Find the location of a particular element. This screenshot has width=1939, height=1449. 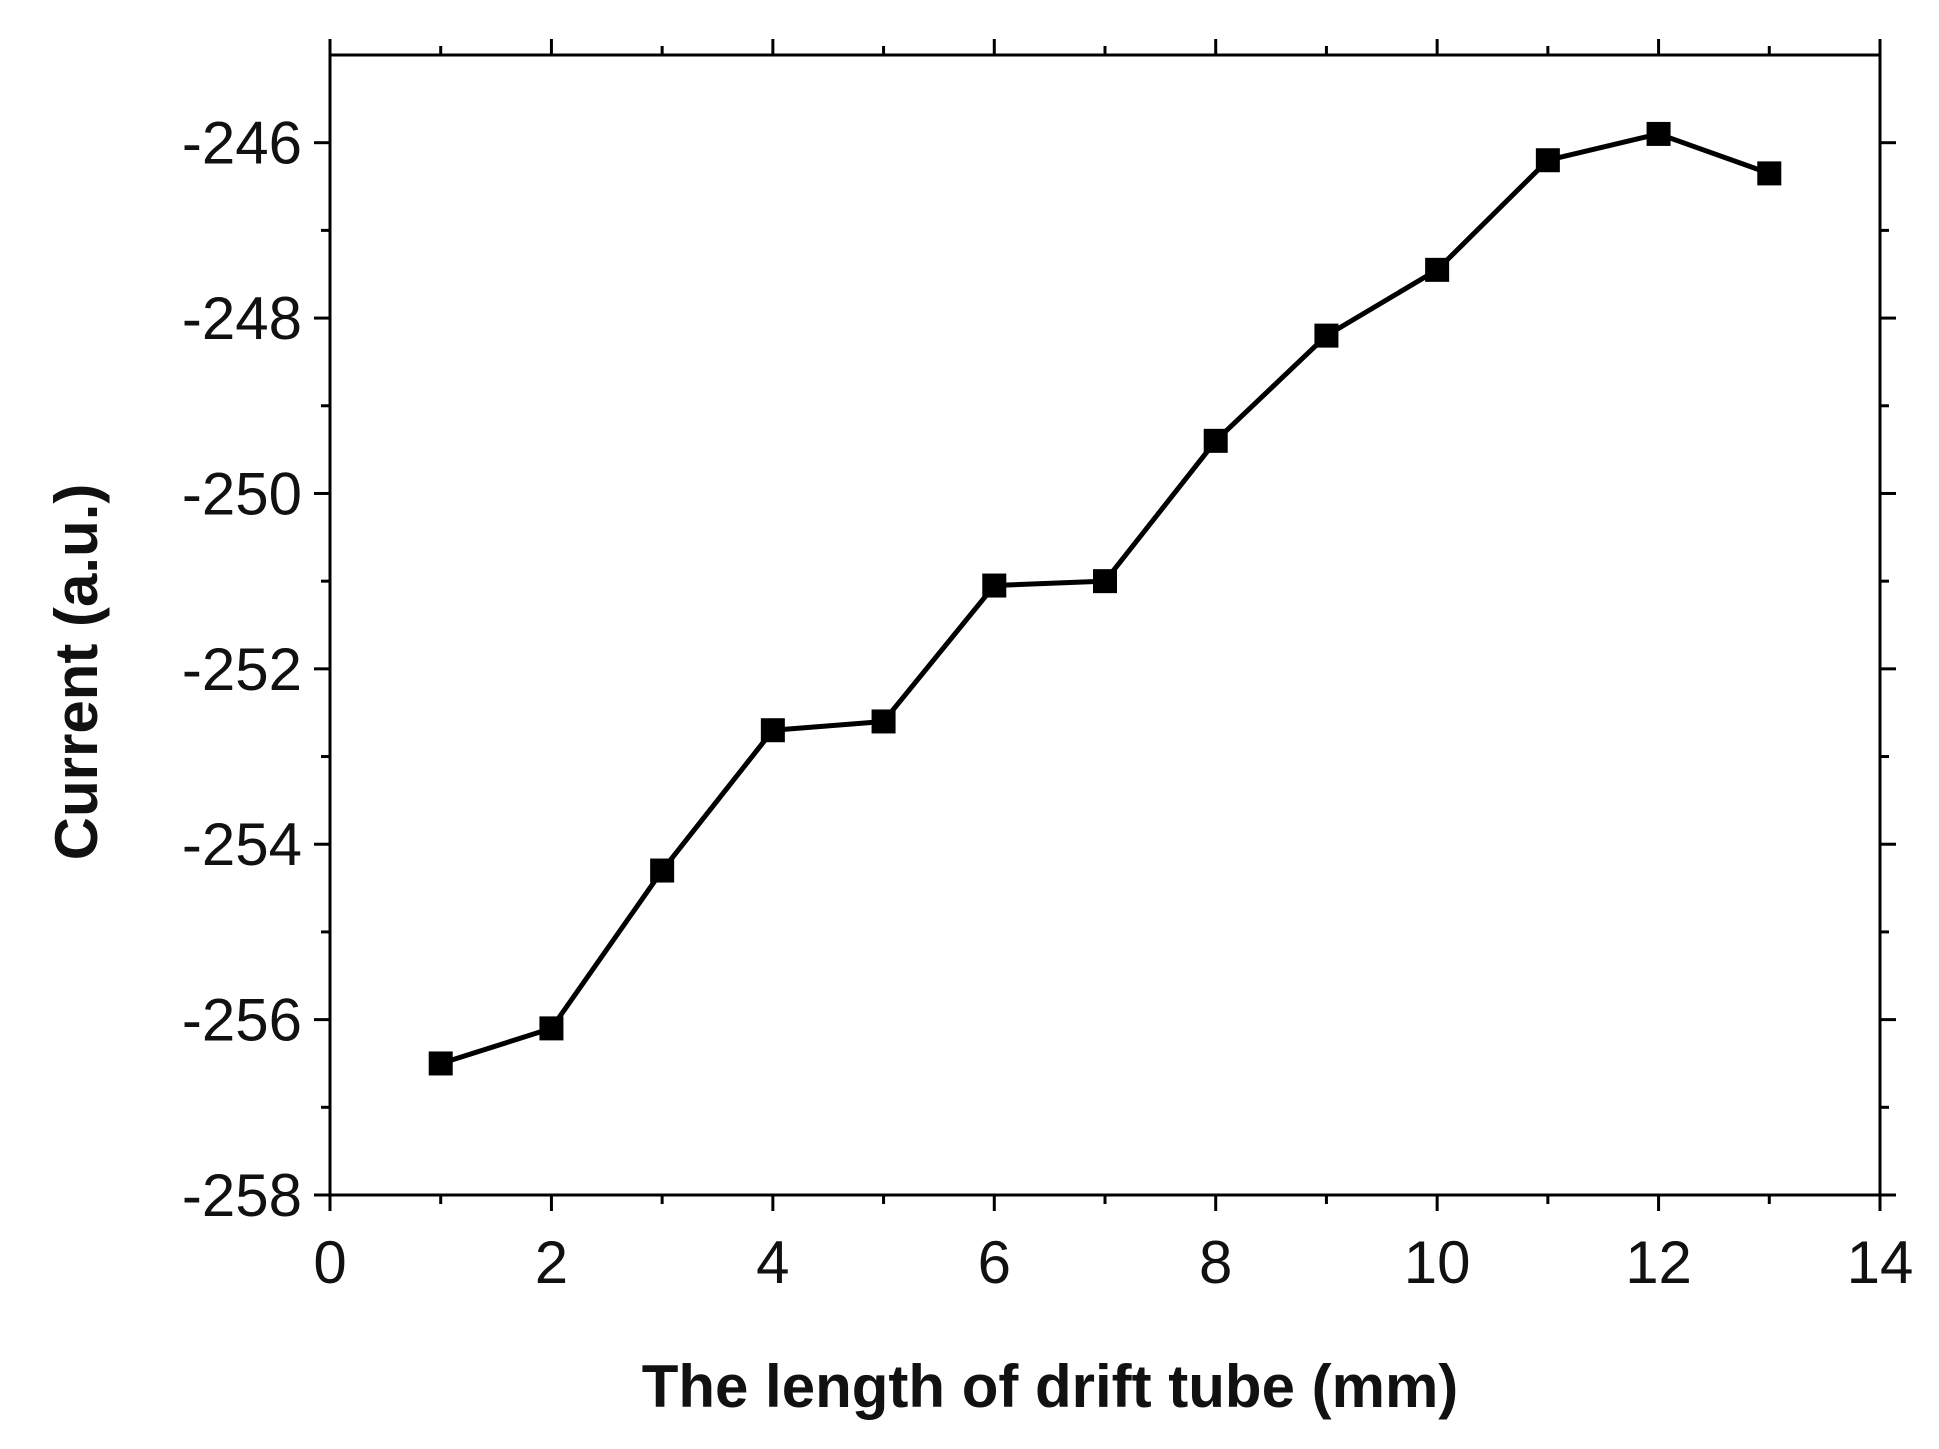

x-tick-label: 10 is located at coordinates (1437, 1262).